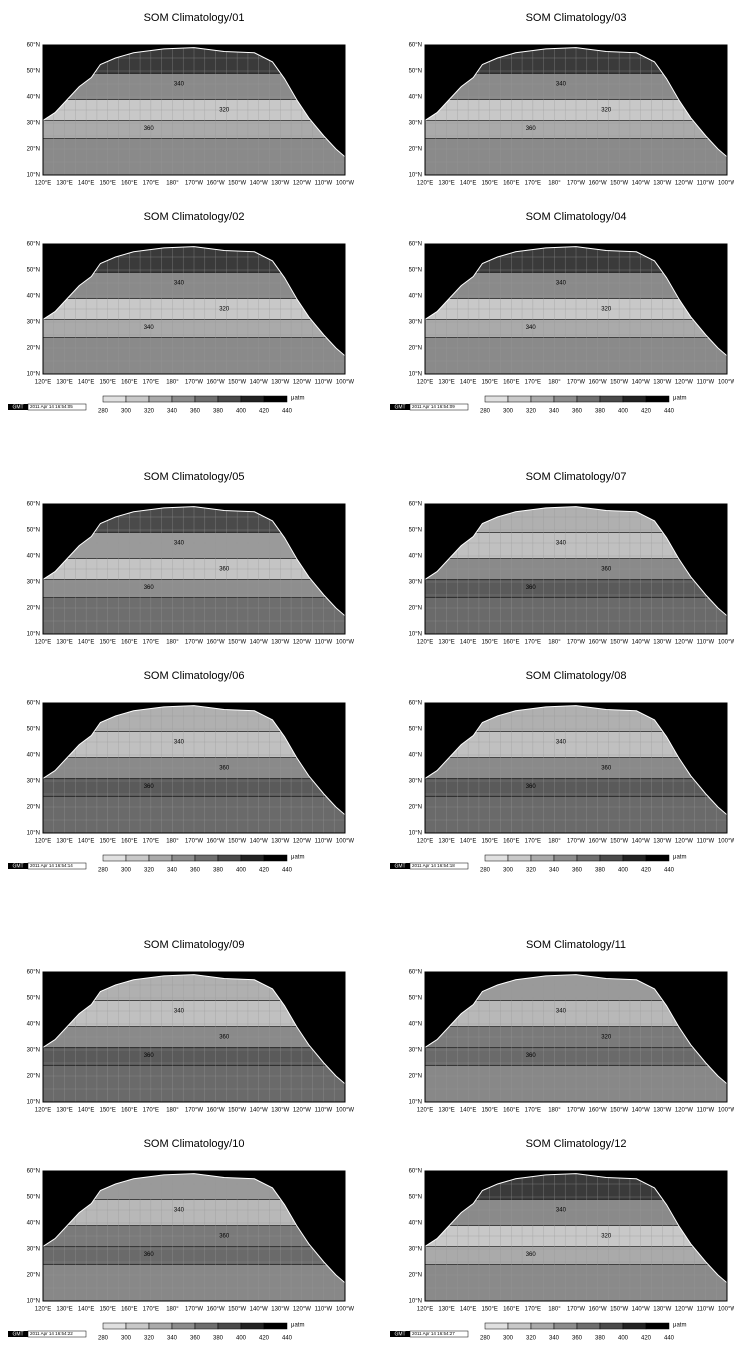 The width and height of the screenshot is (734, 1356). What do you see at coordinates (576, 945) in the screenshot?
I see `panel-title: SOM Climatology/11` at bounding box center [576, 945].